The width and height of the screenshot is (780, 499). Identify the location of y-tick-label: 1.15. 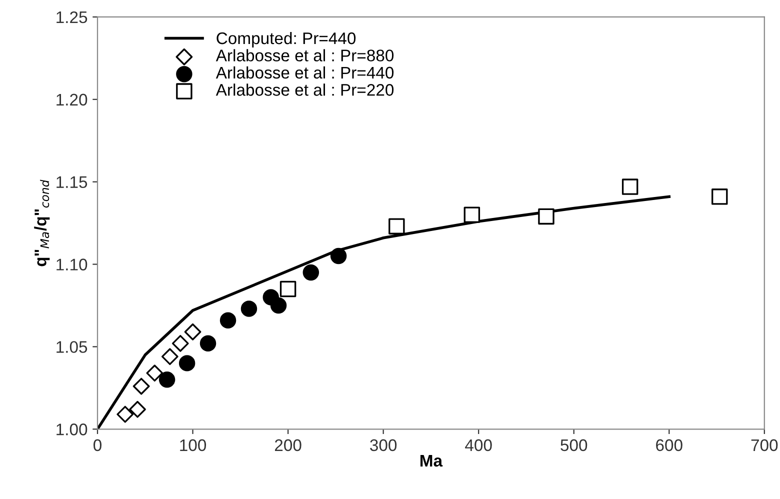
(72, 182).